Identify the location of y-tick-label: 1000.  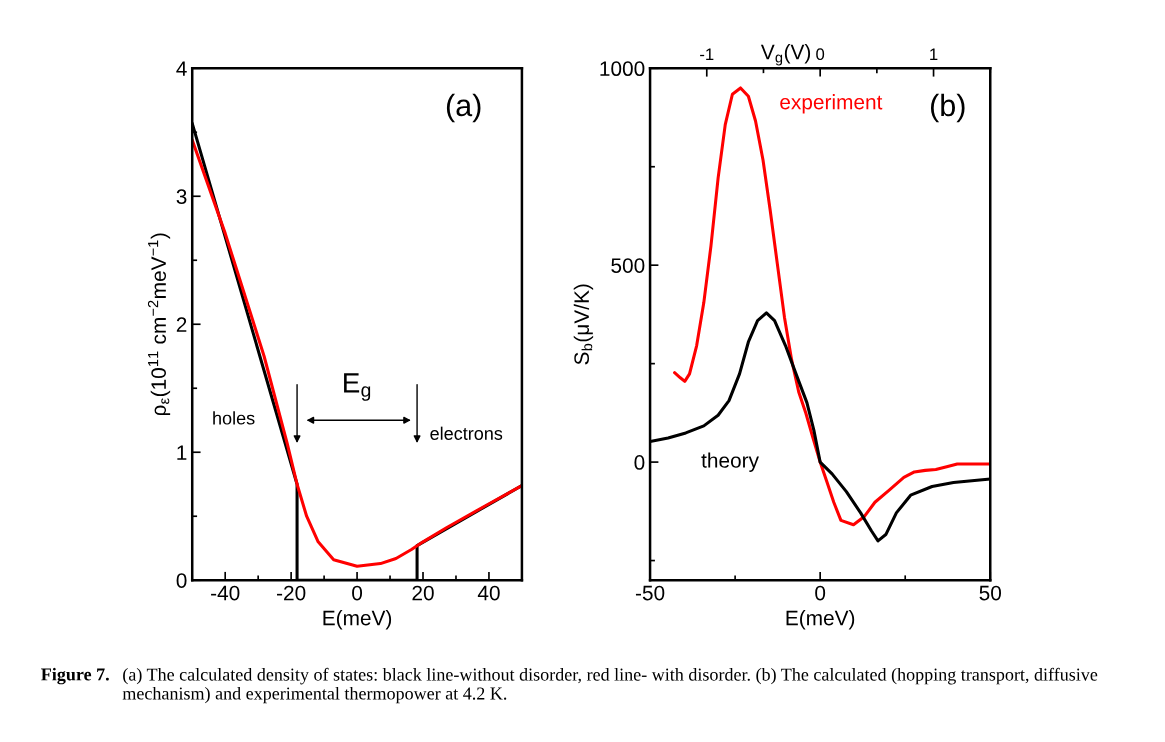
(622, 69).